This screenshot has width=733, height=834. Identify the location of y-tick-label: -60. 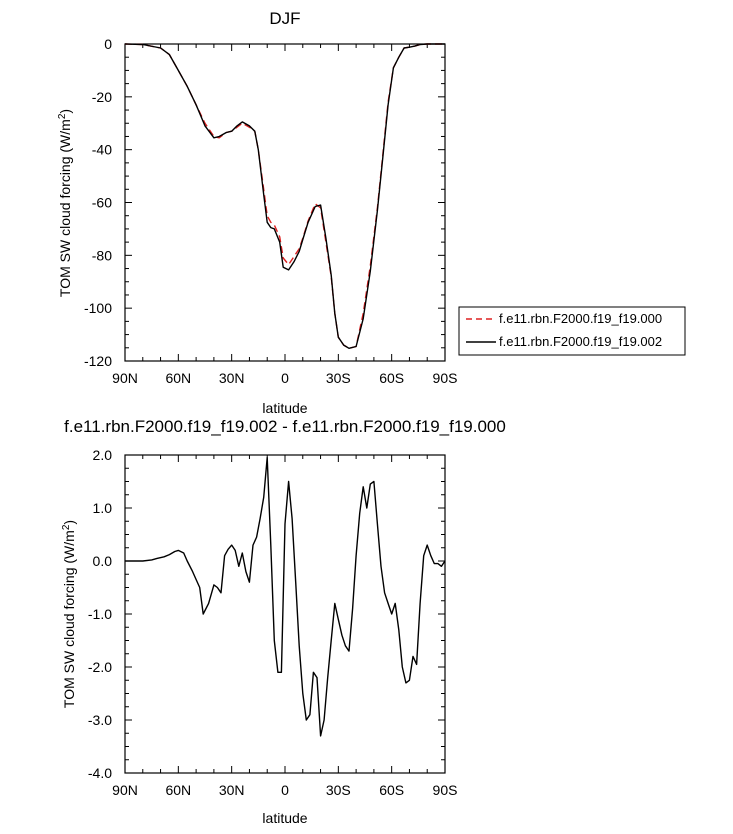
(102, 203).